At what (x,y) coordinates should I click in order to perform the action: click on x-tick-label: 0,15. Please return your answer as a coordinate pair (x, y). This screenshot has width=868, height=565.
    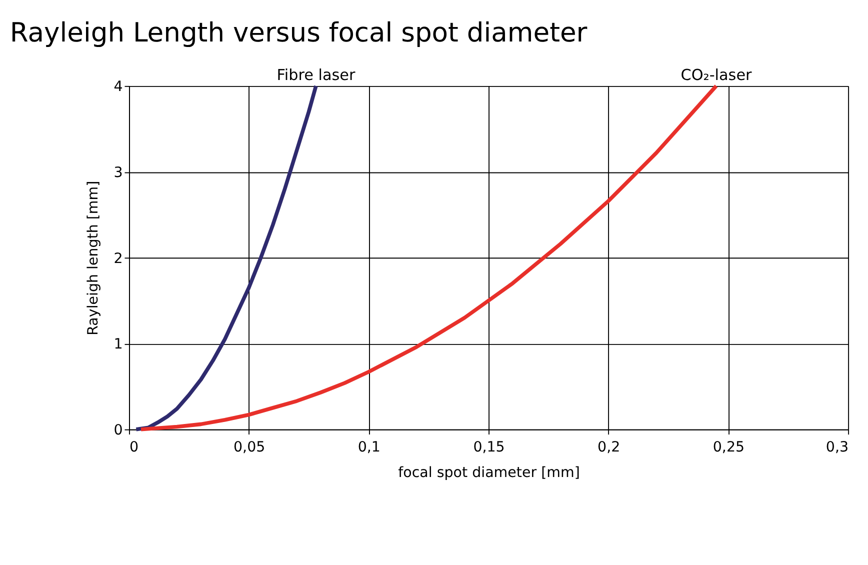
    Looking at the image, I should click on (489, 448).